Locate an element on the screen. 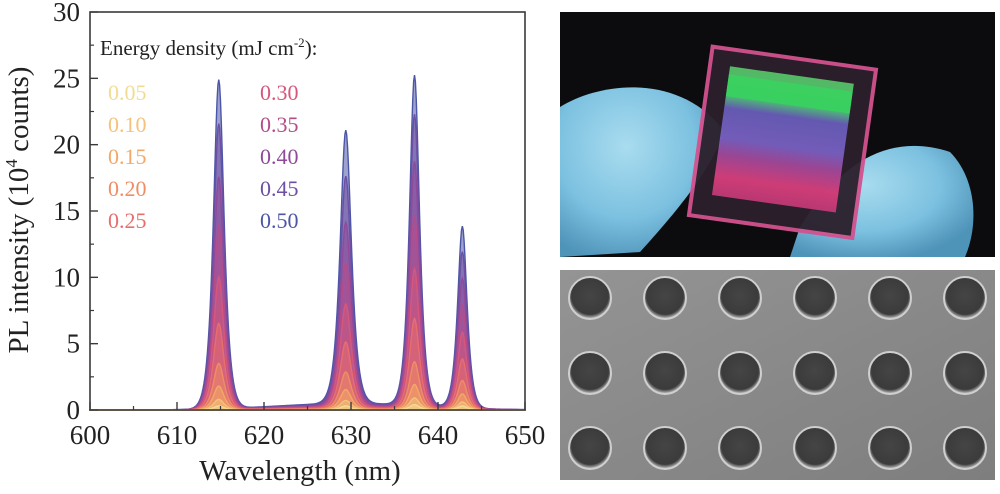 This screenshot has width=1000, height=494. x-tick-label: 630 is located at coordinates (351, 435).